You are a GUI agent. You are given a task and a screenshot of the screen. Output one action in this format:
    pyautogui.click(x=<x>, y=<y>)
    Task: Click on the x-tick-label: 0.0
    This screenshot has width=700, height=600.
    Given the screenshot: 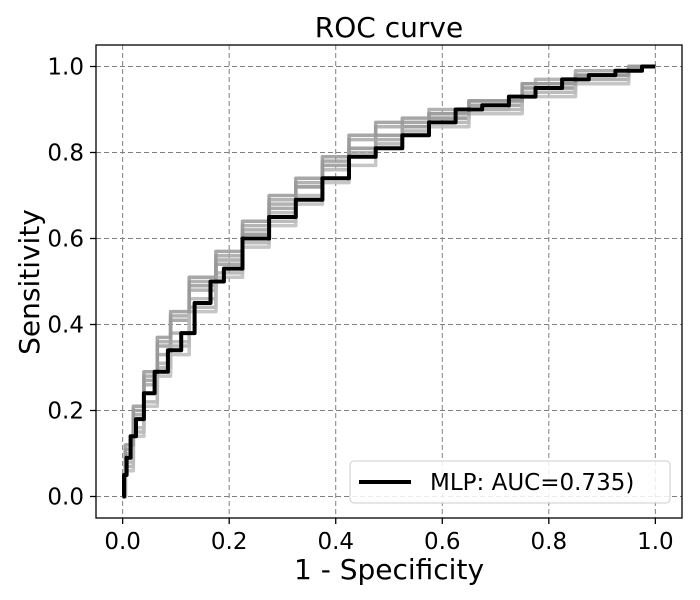 What is the action you would take?
    pyautogui.click(x=122, y=542)
    